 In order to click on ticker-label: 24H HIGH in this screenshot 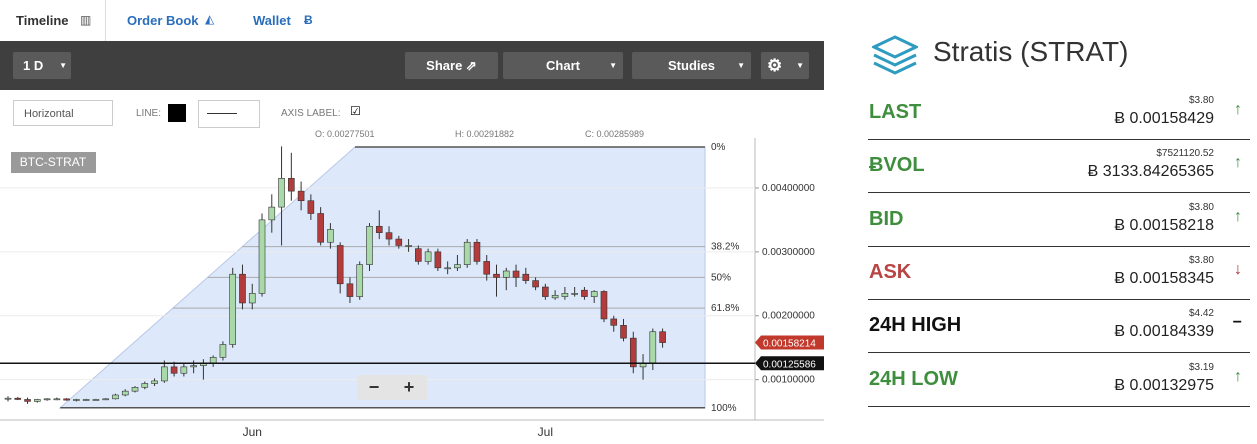, I will do `click(915, 325)`.